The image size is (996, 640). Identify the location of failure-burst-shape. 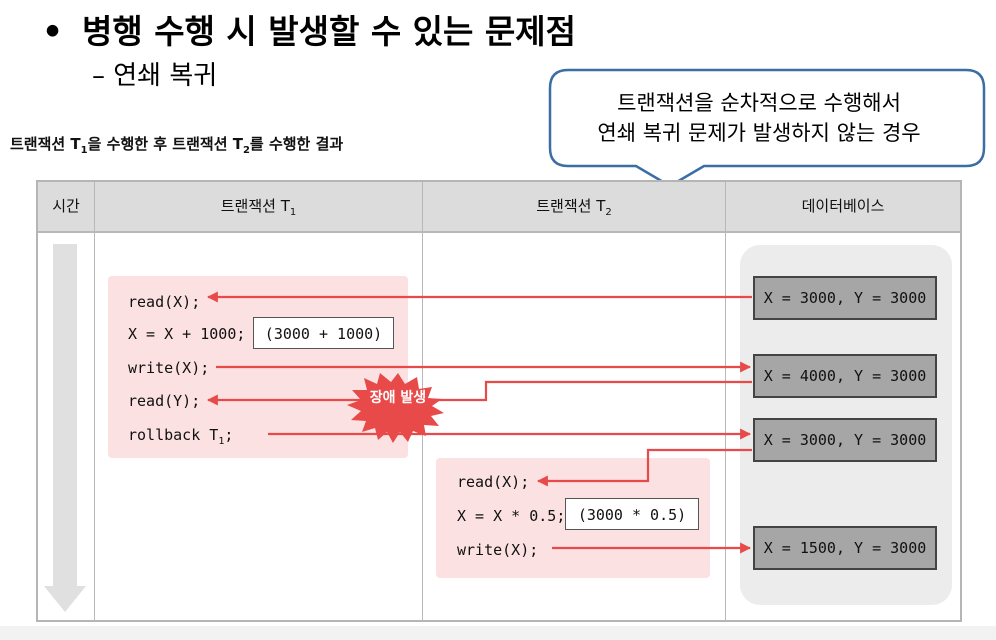
(395, 408).